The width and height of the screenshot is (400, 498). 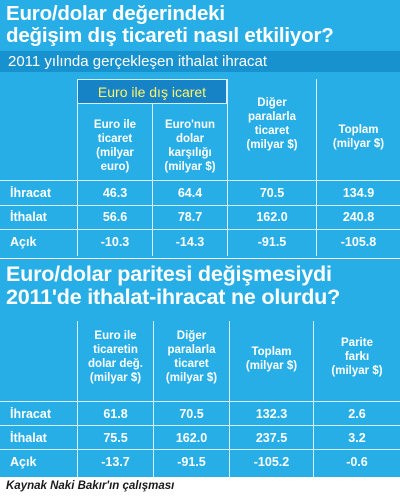 What do you see at coordinates (271, 414) in the screenshot?
I see `table-cell: 132.3` at bounding box center [271, 414].